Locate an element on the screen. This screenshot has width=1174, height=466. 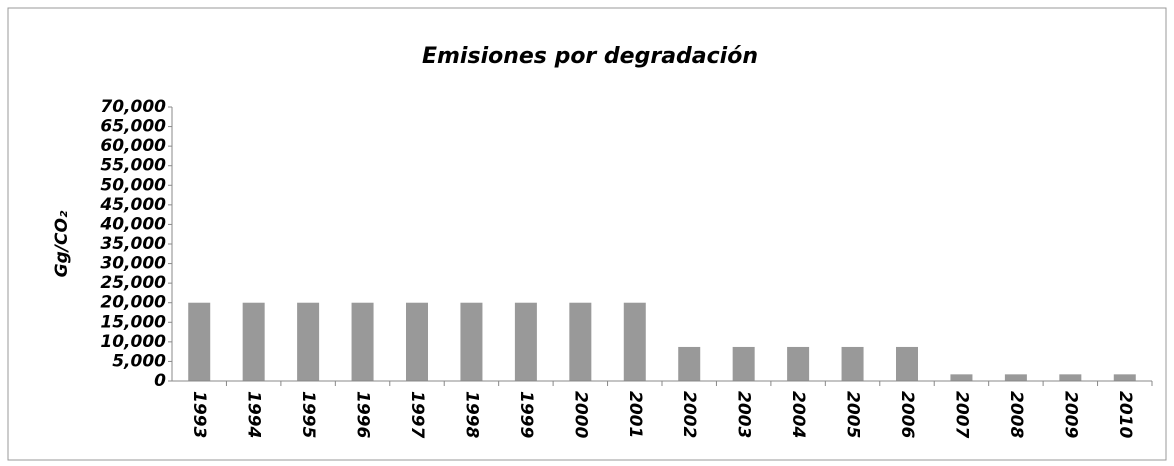
y-tick-label: 30,000 is located at coordinates (133, 264).